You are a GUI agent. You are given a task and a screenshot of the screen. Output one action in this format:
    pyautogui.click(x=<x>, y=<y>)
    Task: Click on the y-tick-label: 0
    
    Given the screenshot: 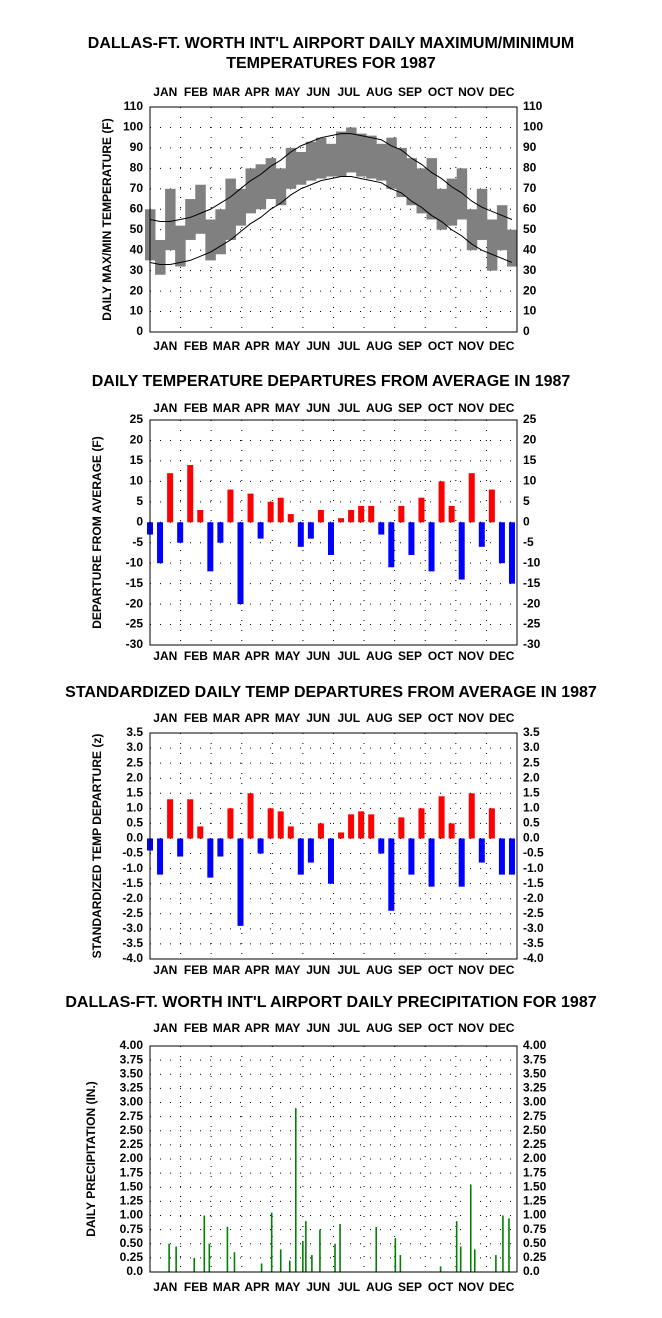 What is the action you would take?
    pyautogui.click(x=139, y=331)
    